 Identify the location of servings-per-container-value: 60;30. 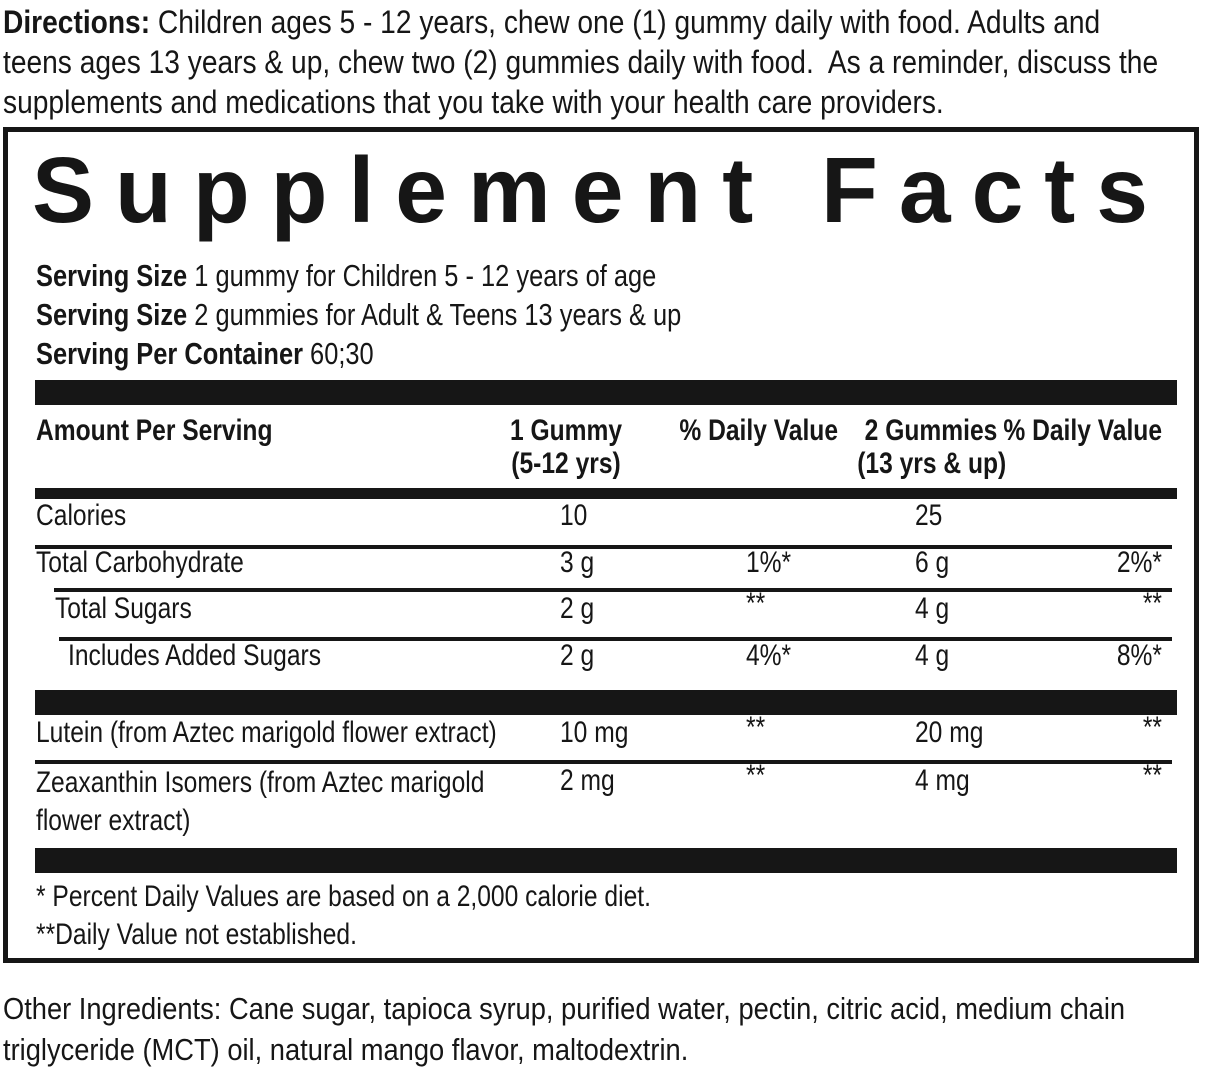
(342, 353).